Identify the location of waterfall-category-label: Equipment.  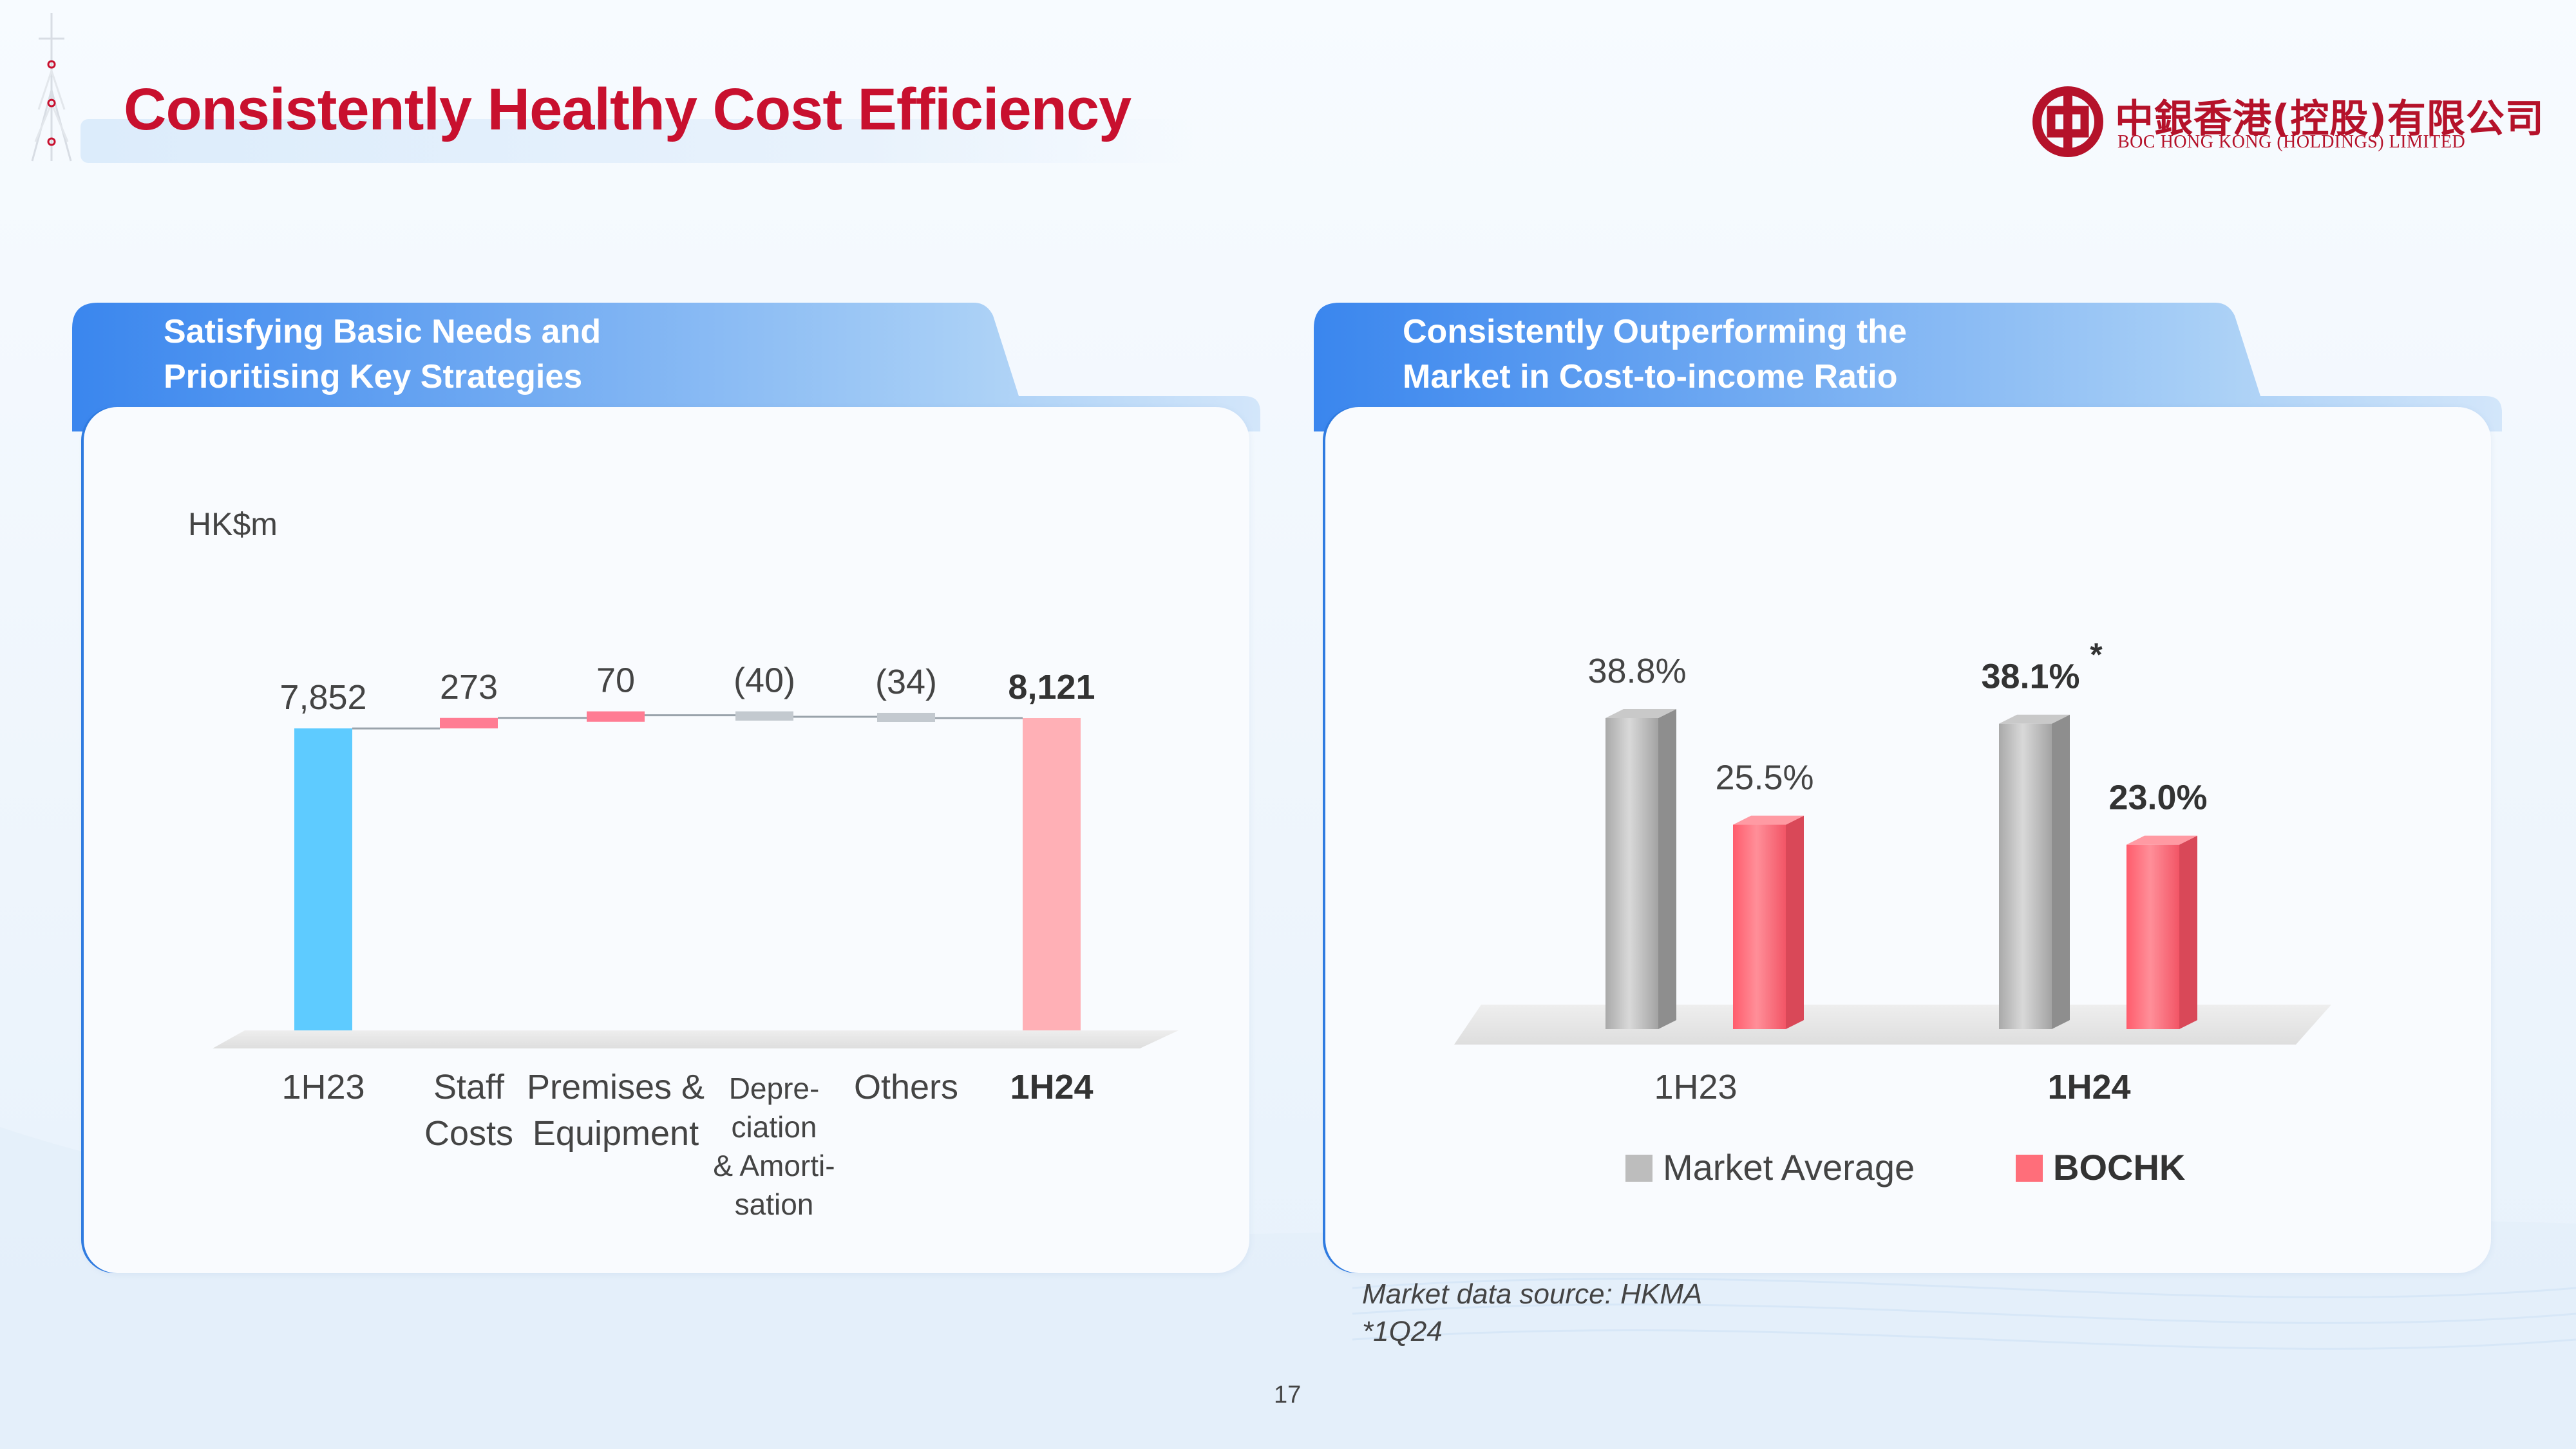
(616, 1133).